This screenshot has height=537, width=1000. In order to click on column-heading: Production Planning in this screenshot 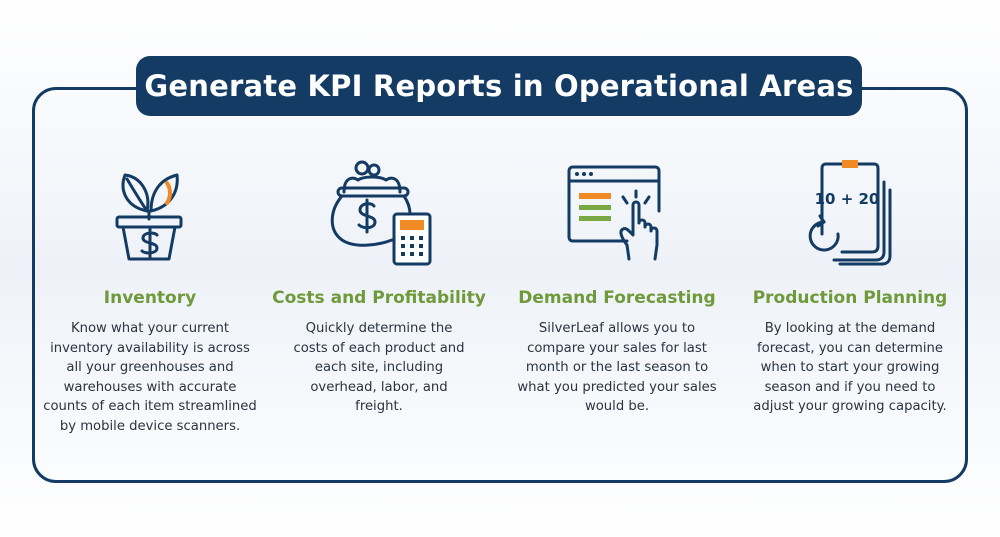, I will do `click(850, 298)`.